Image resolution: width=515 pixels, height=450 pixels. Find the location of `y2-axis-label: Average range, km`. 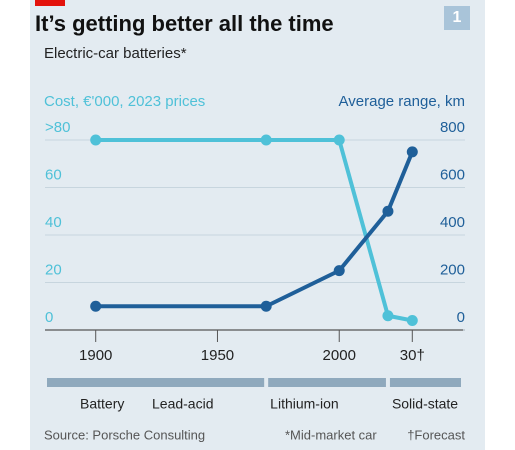

y2-axis-label: Average range, km is located at coordinates (402, 101).